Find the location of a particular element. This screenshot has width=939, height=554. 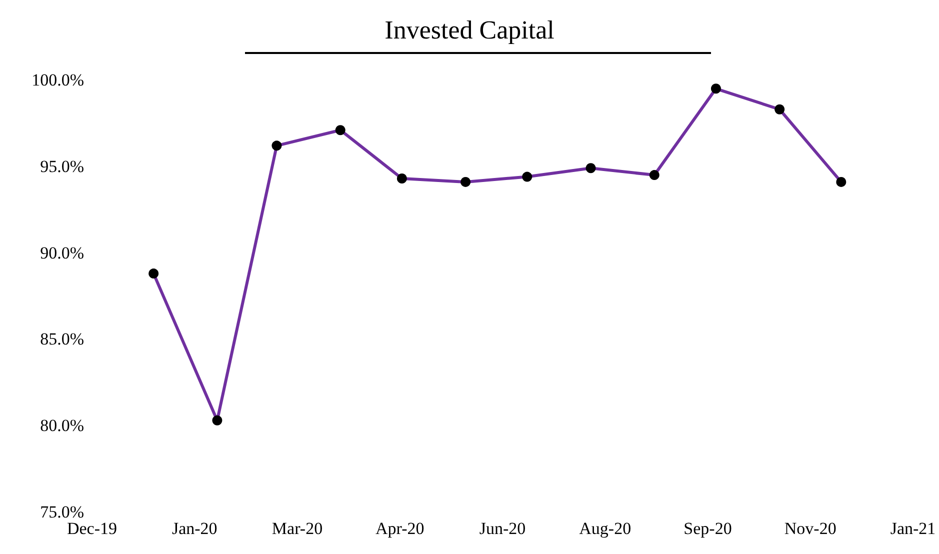

x-tick-label: Mar-20 is located at coordinates (297, 528).